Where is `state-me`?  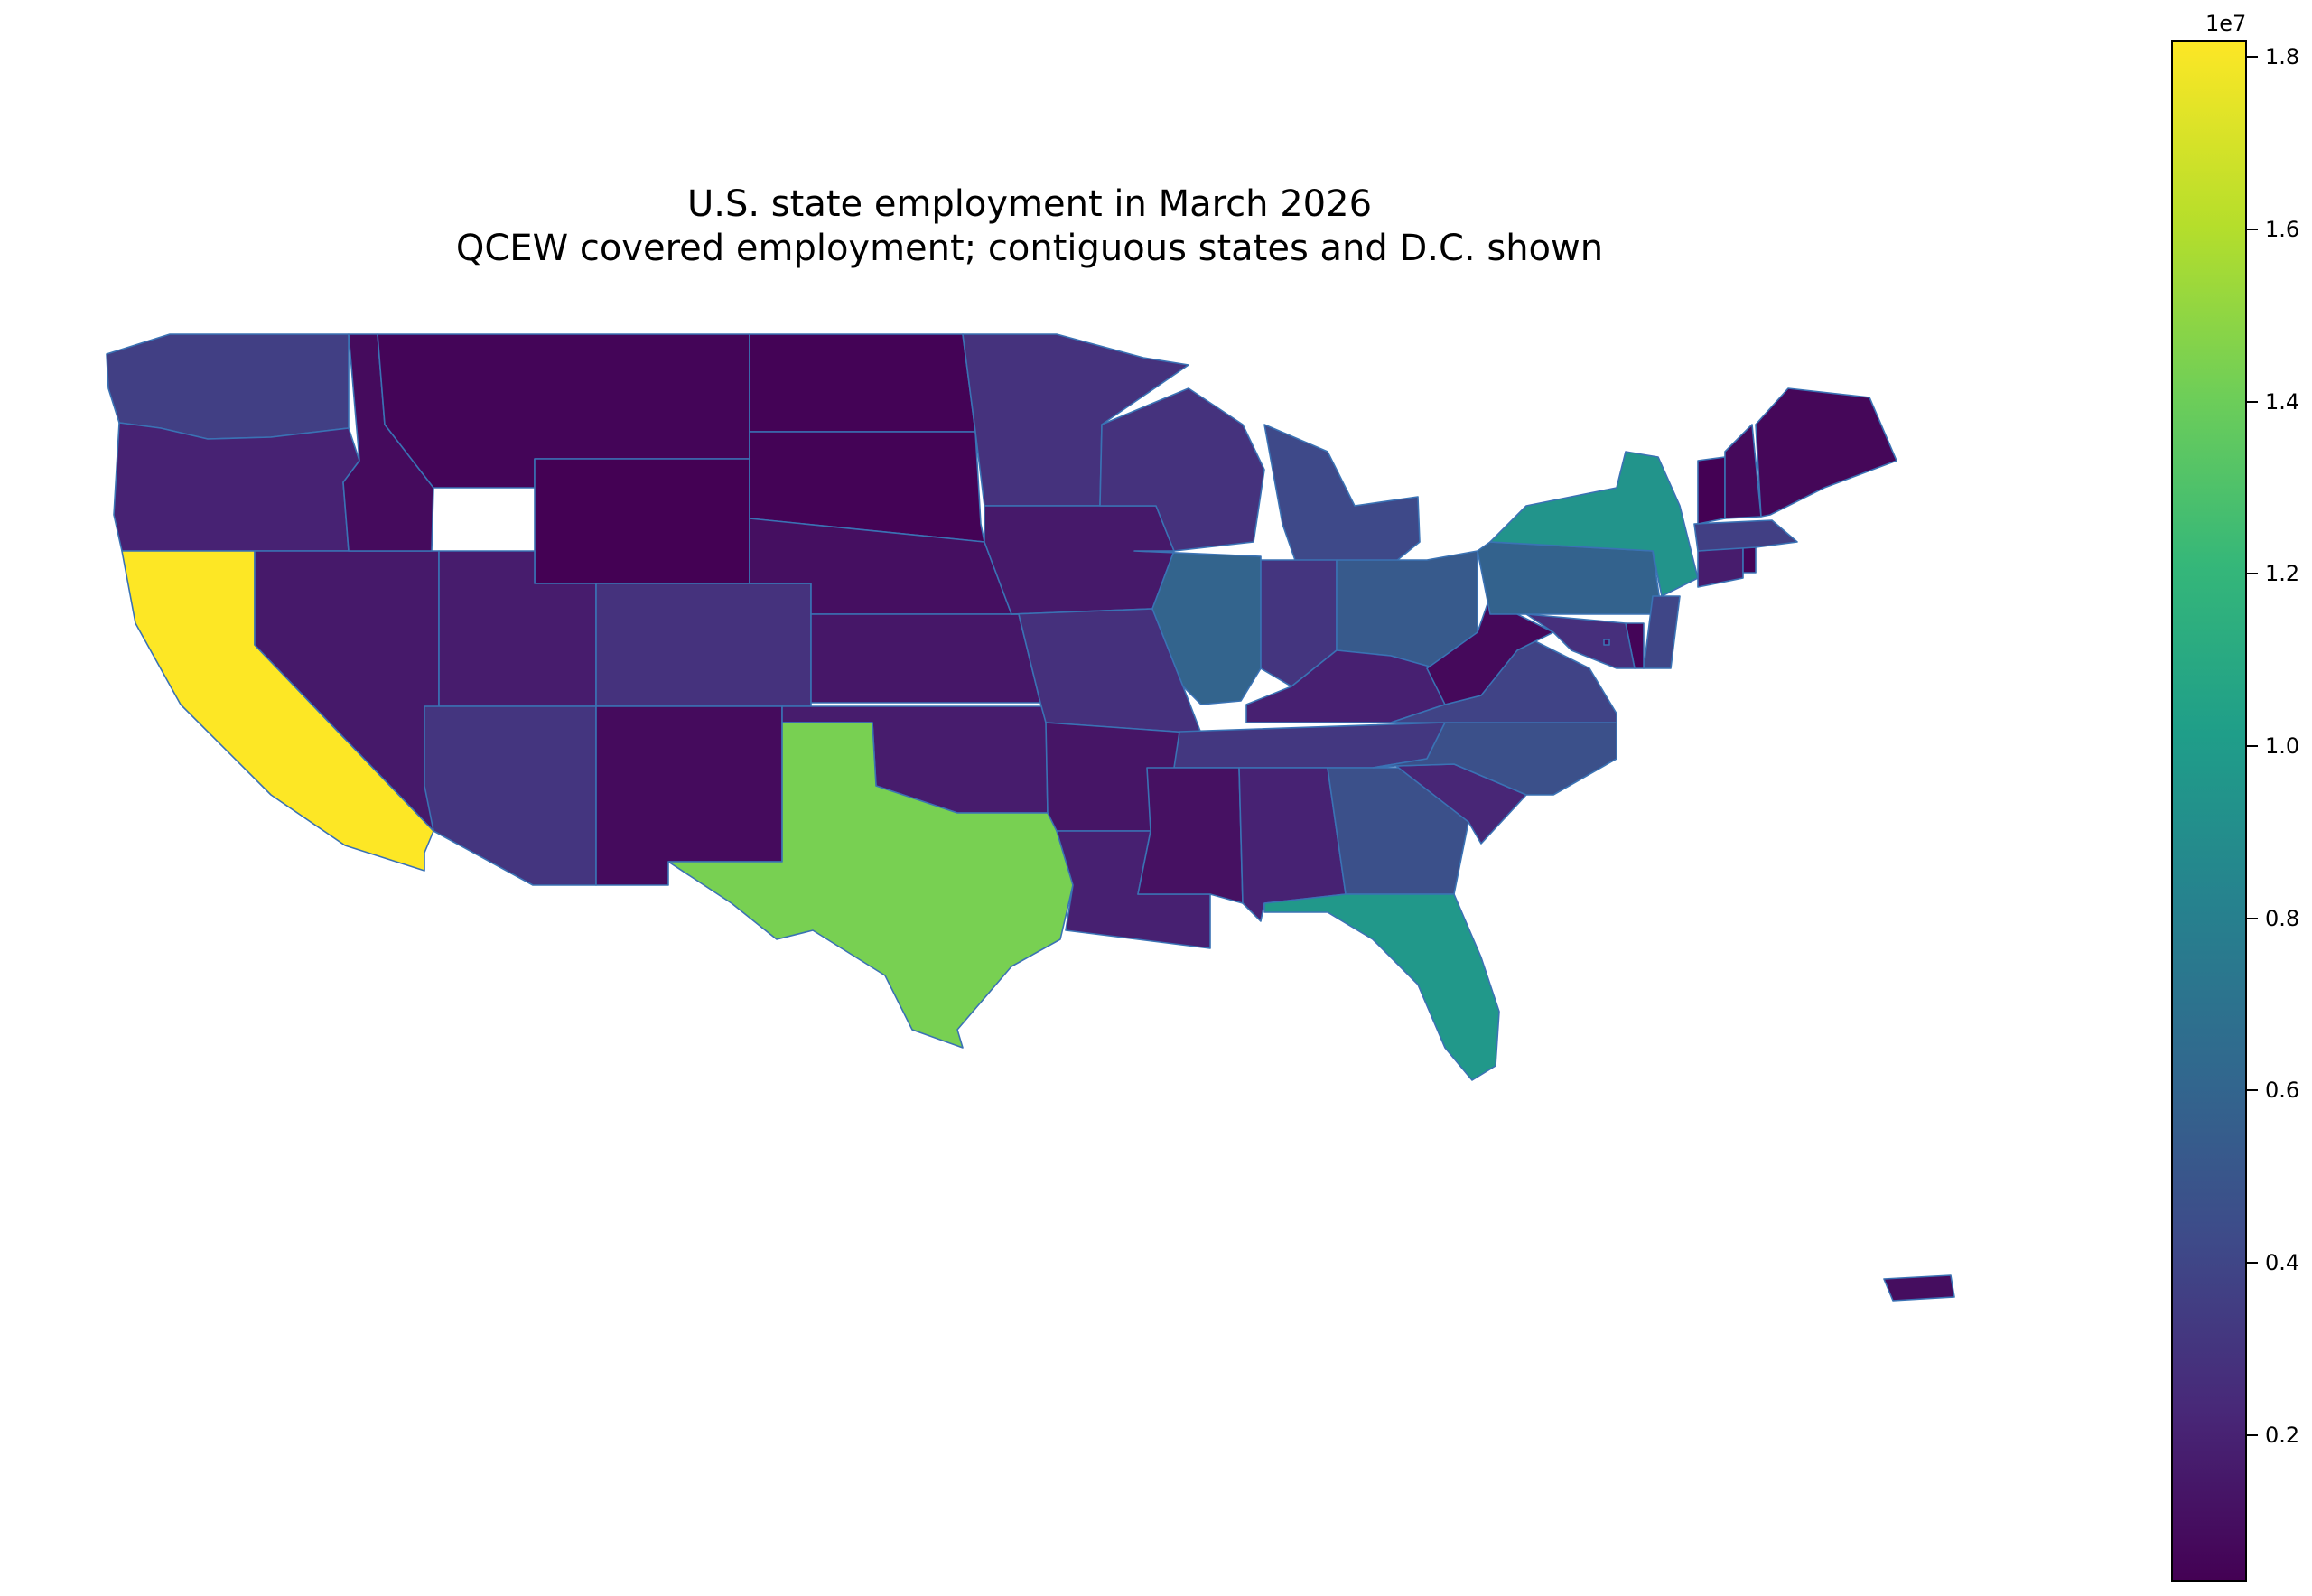 state-me is located at coordinates (1826, 452).